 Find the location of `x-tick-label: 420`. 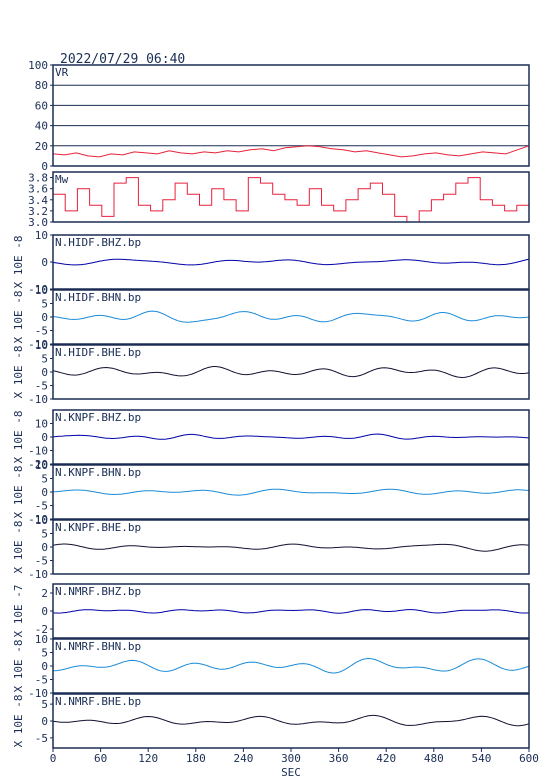

x-tick-label: 420 is located at coordinates (386, 758).